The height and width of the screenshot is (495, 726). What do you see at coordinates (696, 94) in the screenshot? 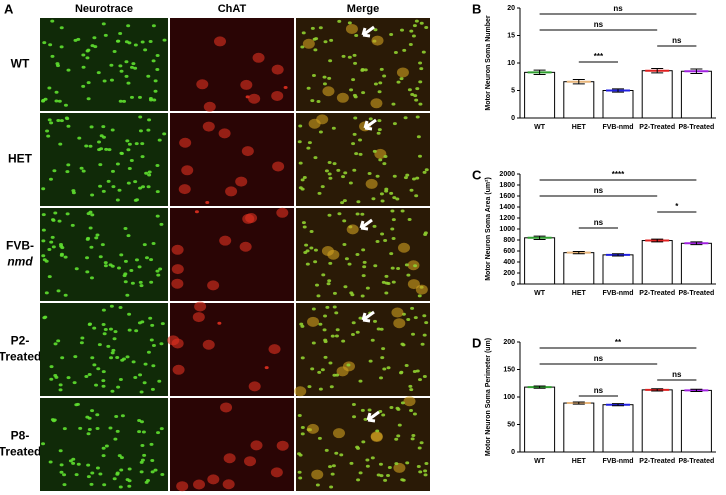
I see `bar` at bounding box center [696, 94].